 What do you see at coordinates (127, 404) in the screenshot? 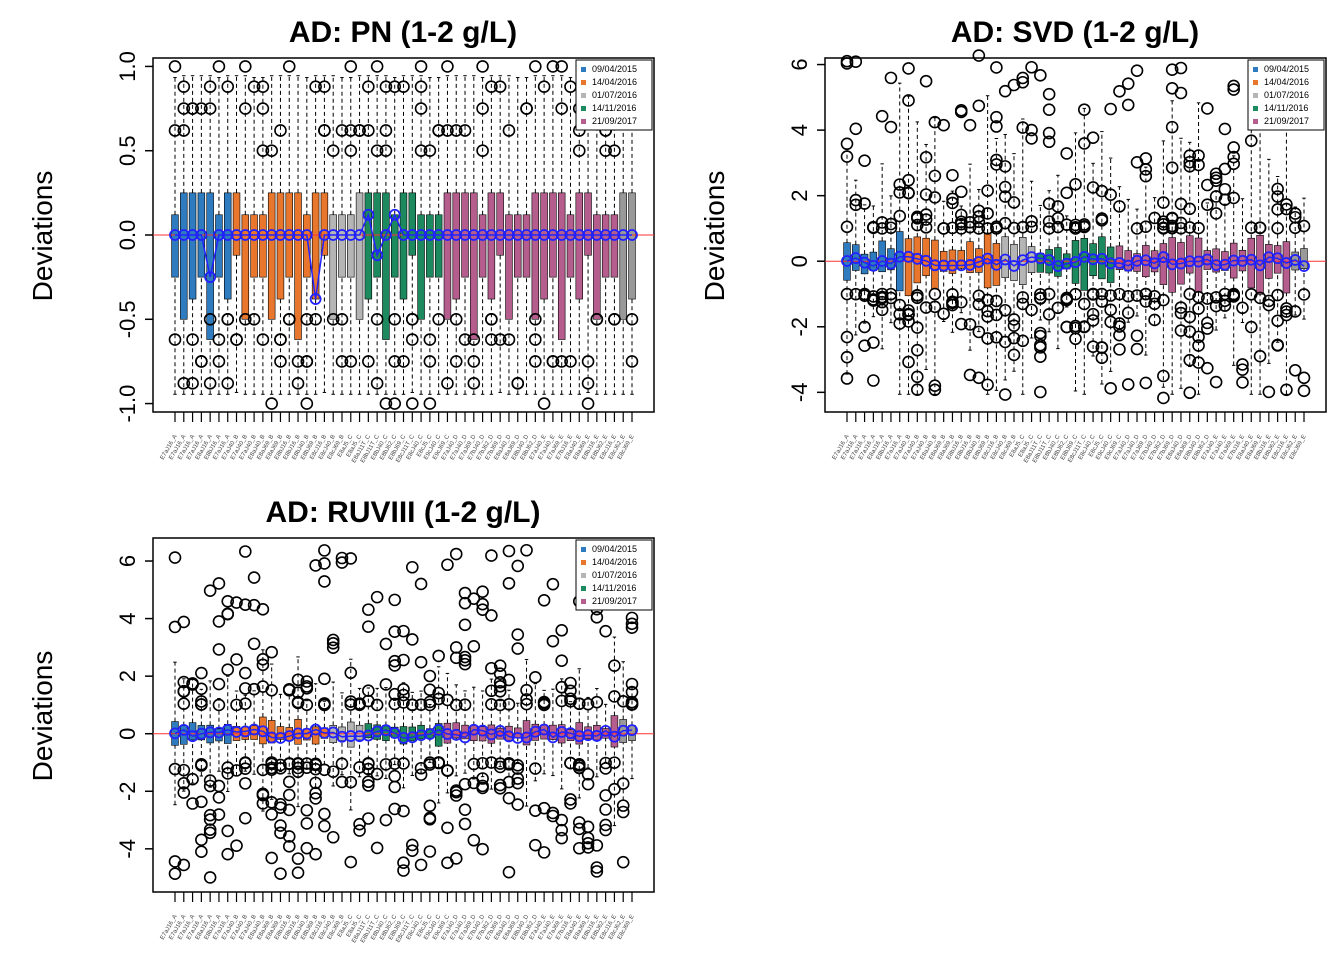
I see `y-tick-label: -1.0` at bounding box center [127, 404].